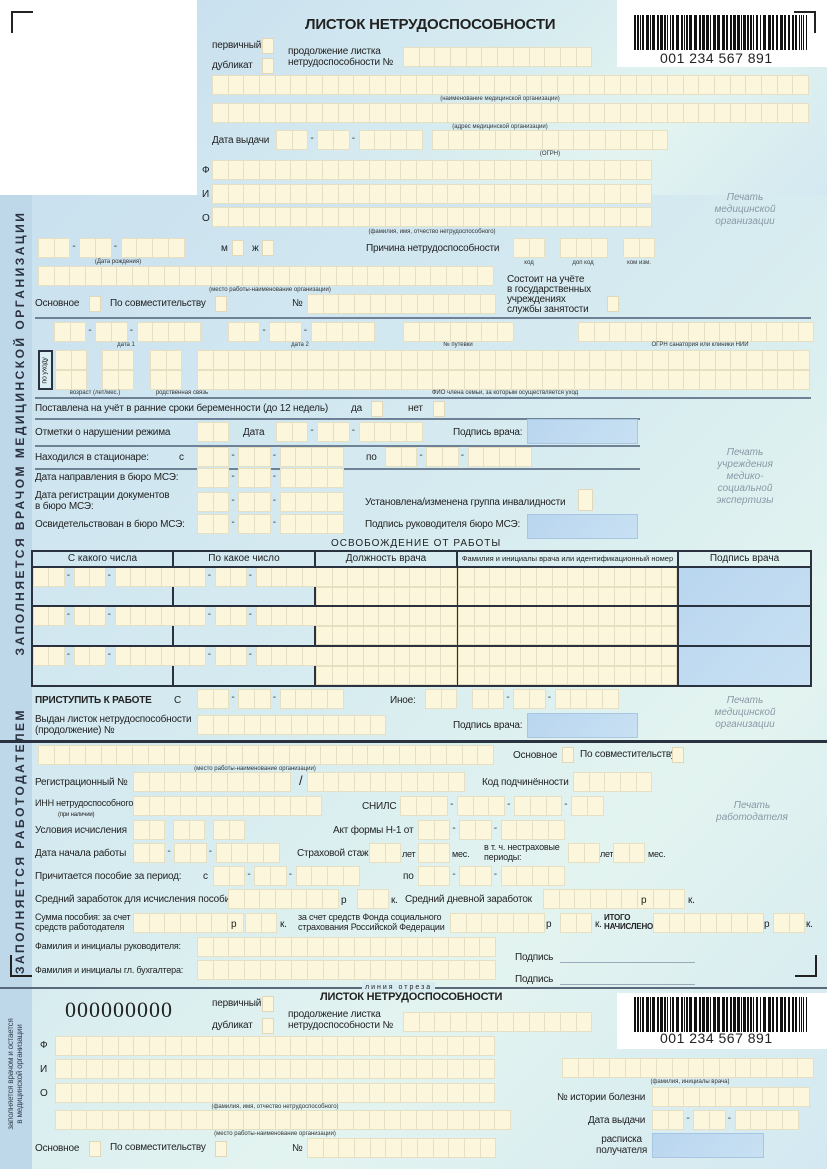 This screenshot has width=827, height=1169. Describe the element at coordinates (270, 457) in the screenshot. I see `hospital-from-field` at that location.